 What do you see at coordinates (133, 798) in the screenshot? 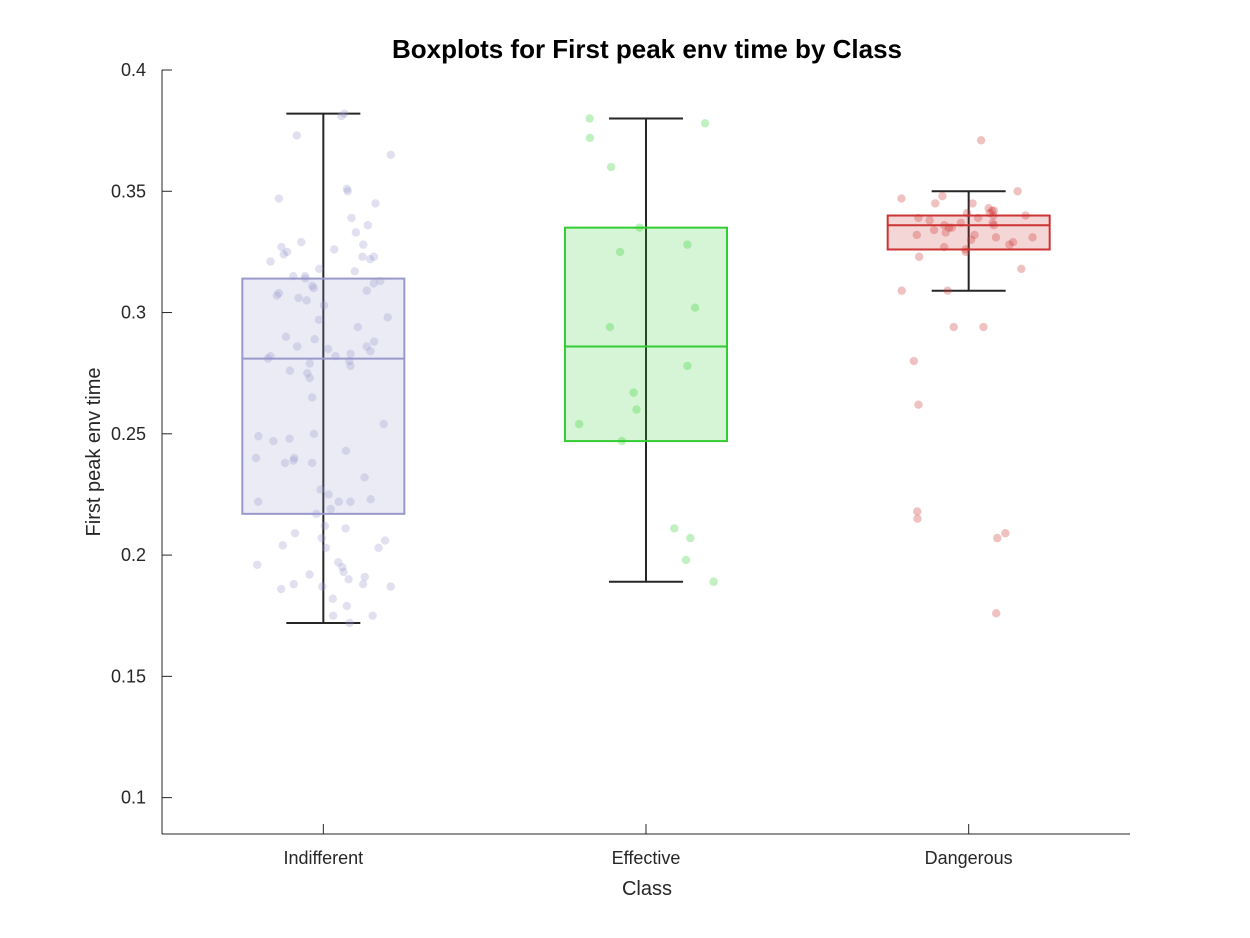
I see `y-tick-label: 0.1` at bounding box center [133, 798].